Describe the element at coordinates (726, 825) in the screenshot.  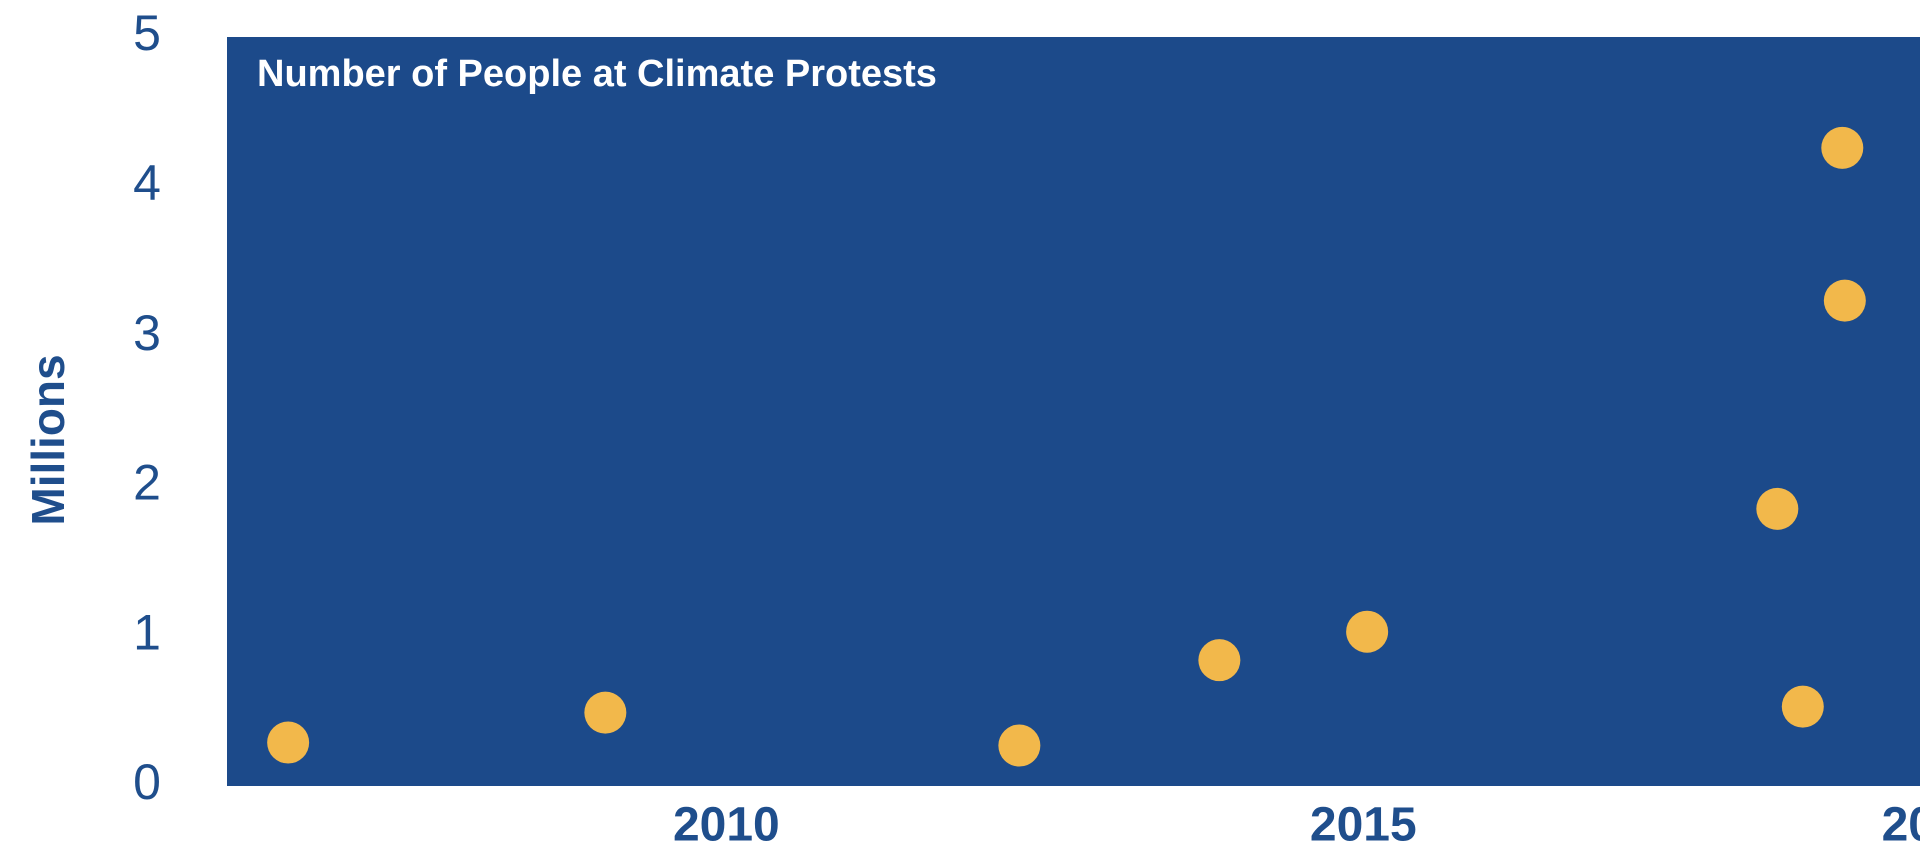
I see `x-tick-label: 2010` at that location.